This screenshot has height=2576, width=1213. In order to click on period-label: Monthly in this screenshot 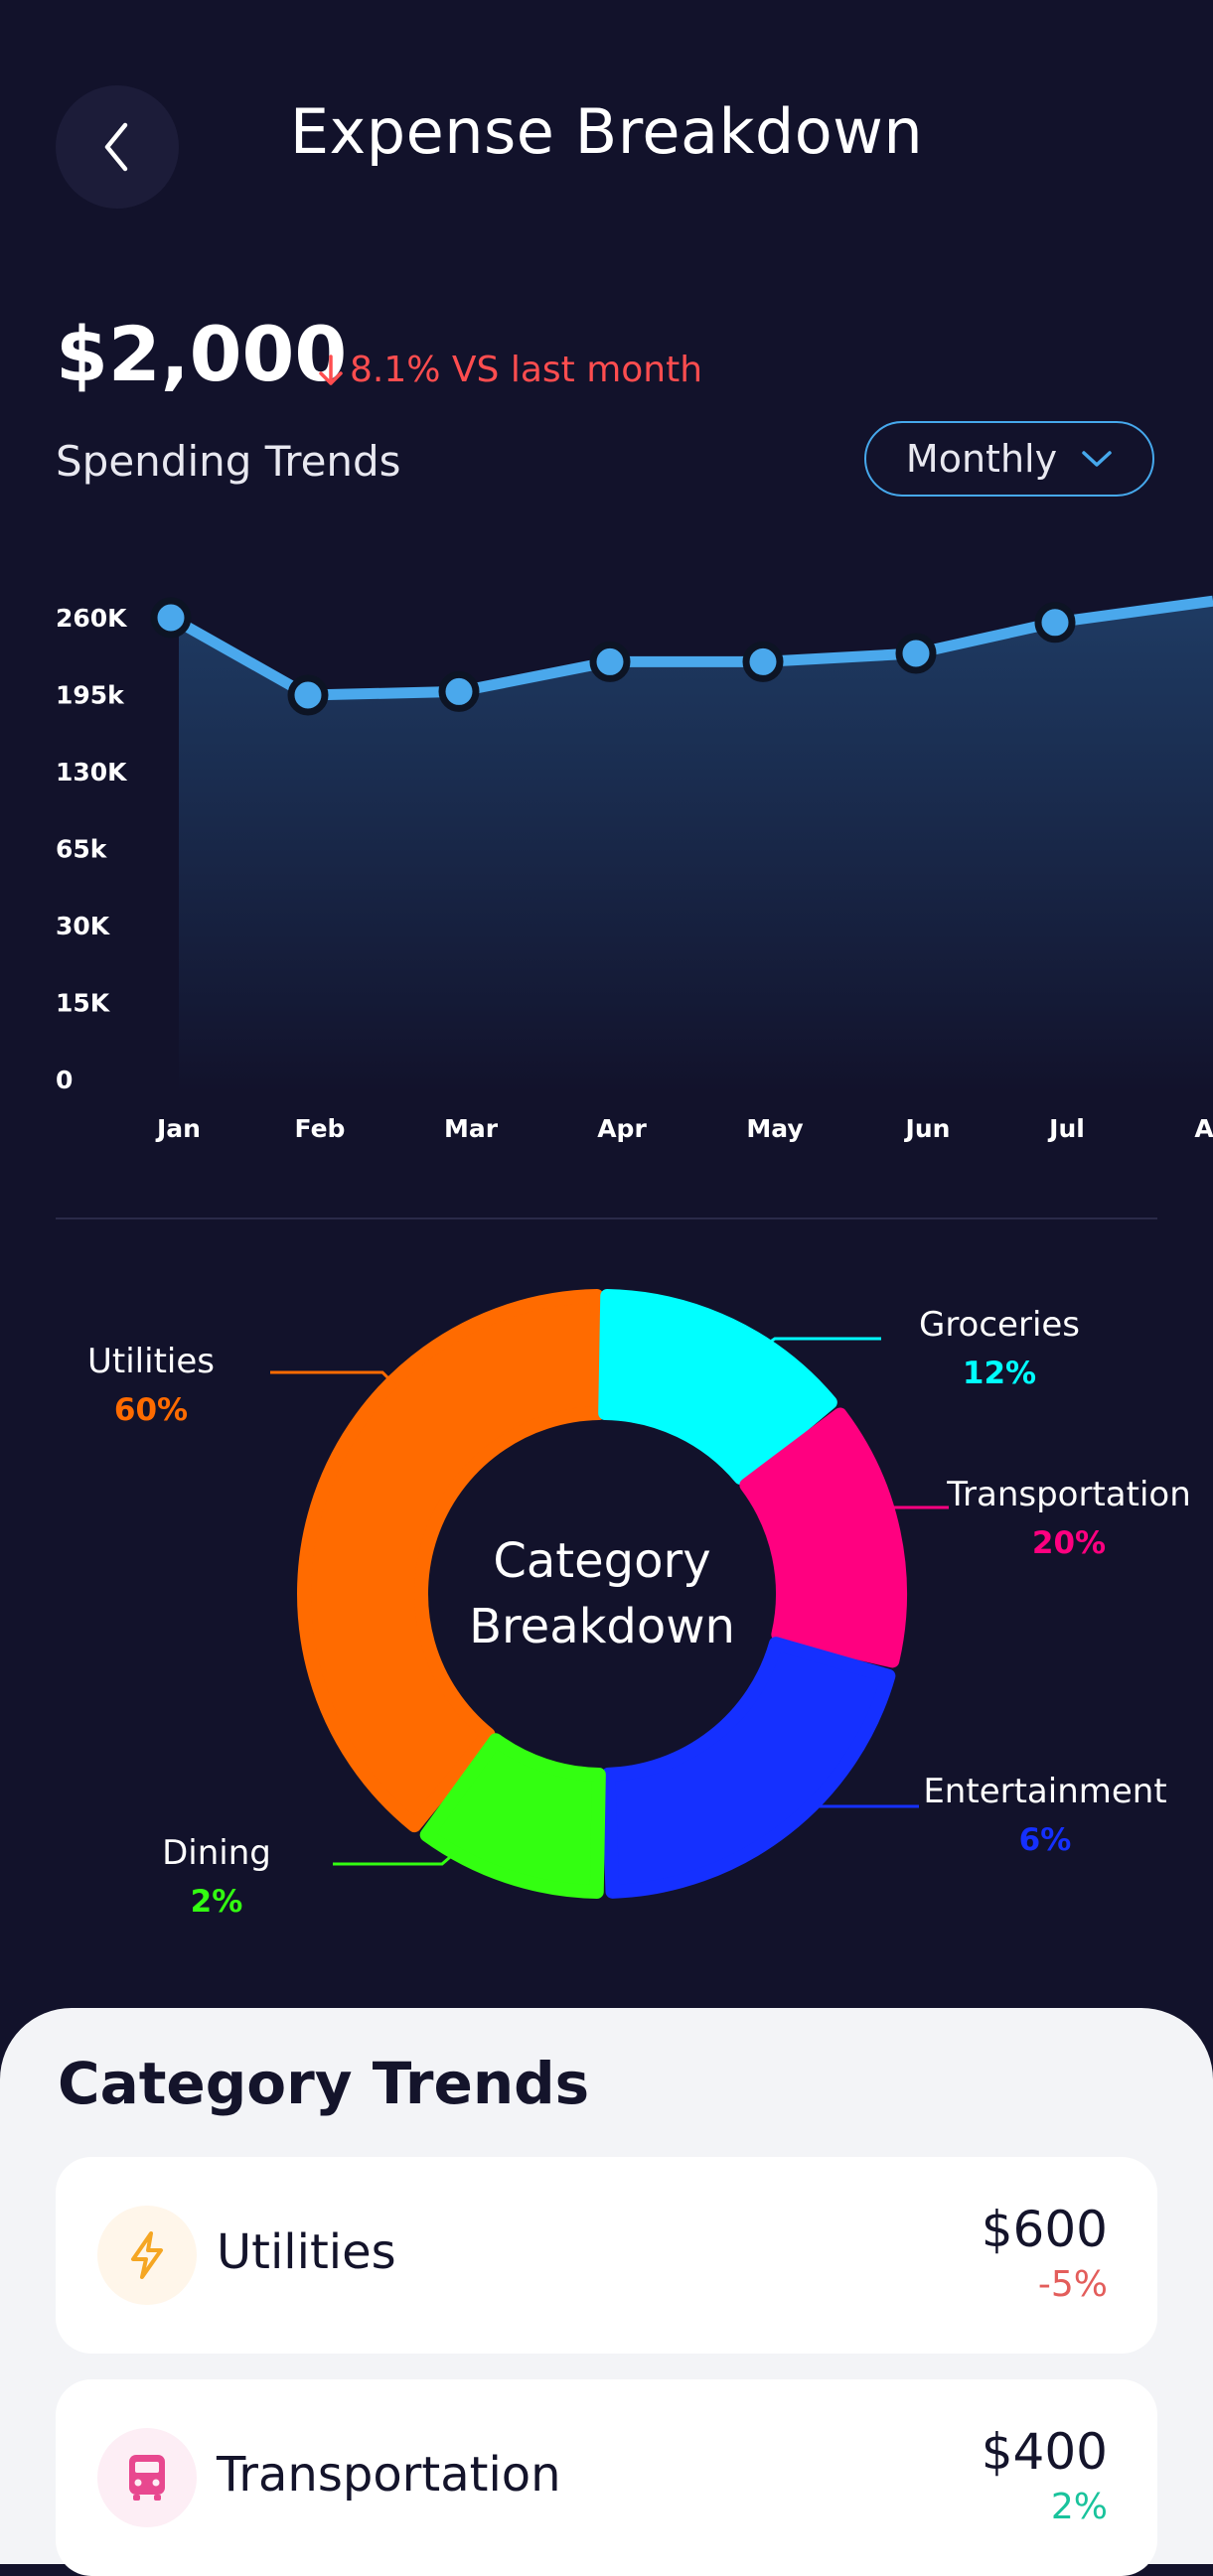, I will do `click(981, 459)`.